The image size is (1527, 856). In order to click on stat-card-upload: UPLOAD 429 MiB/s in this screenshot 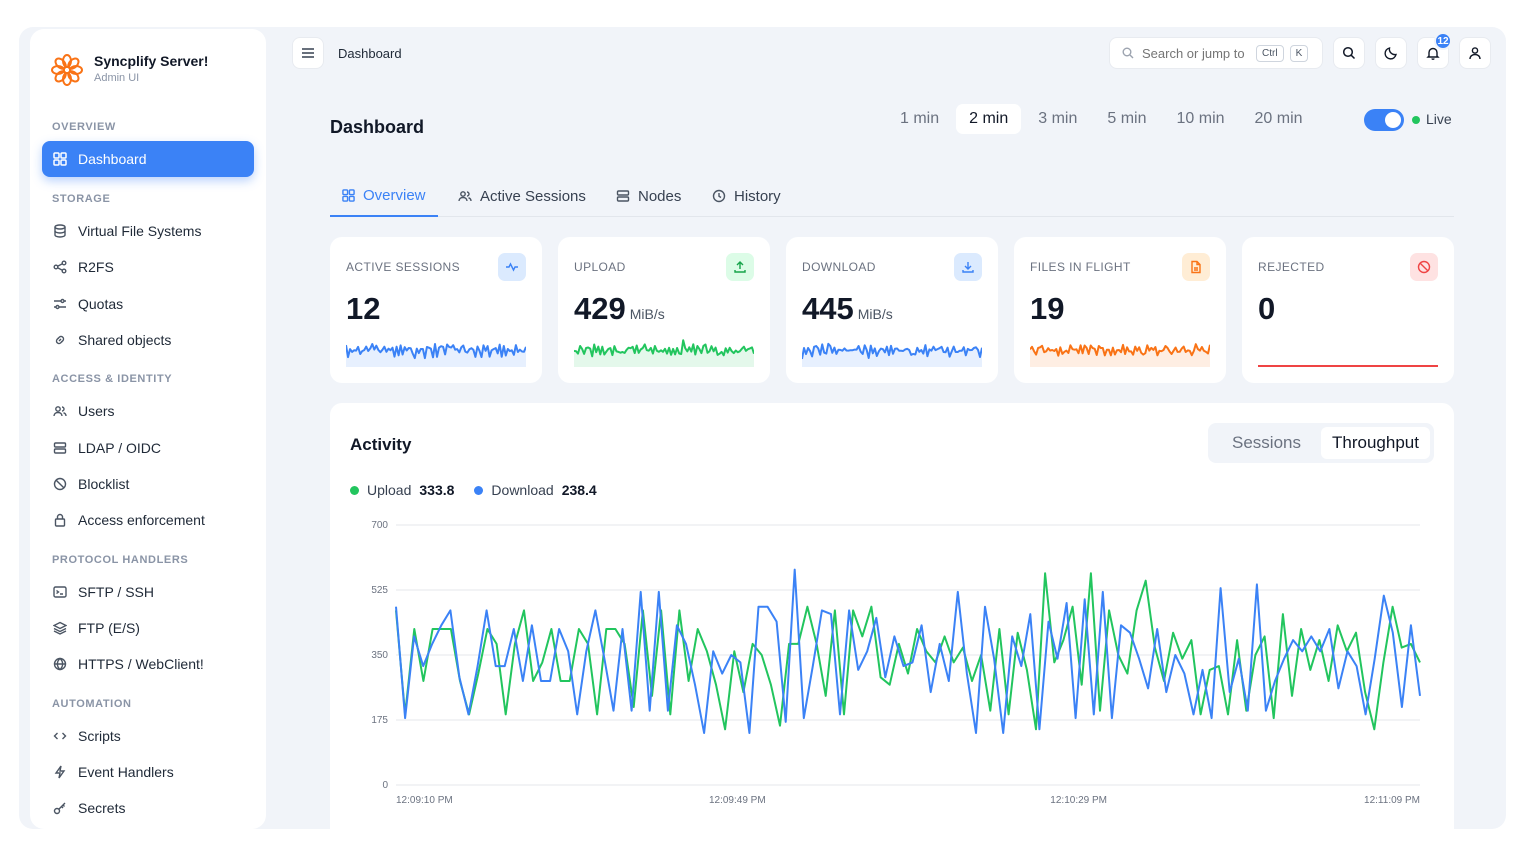, I will do `click(664, 310)`.